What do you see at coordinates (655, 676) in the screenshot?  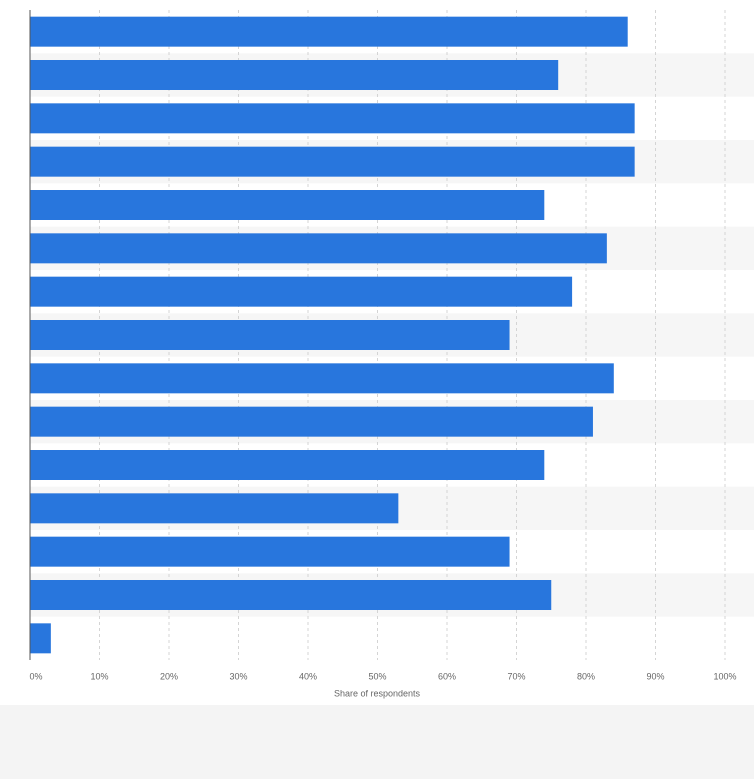 I see `x-tick-label: 90%` at bounding box center [655, 676].